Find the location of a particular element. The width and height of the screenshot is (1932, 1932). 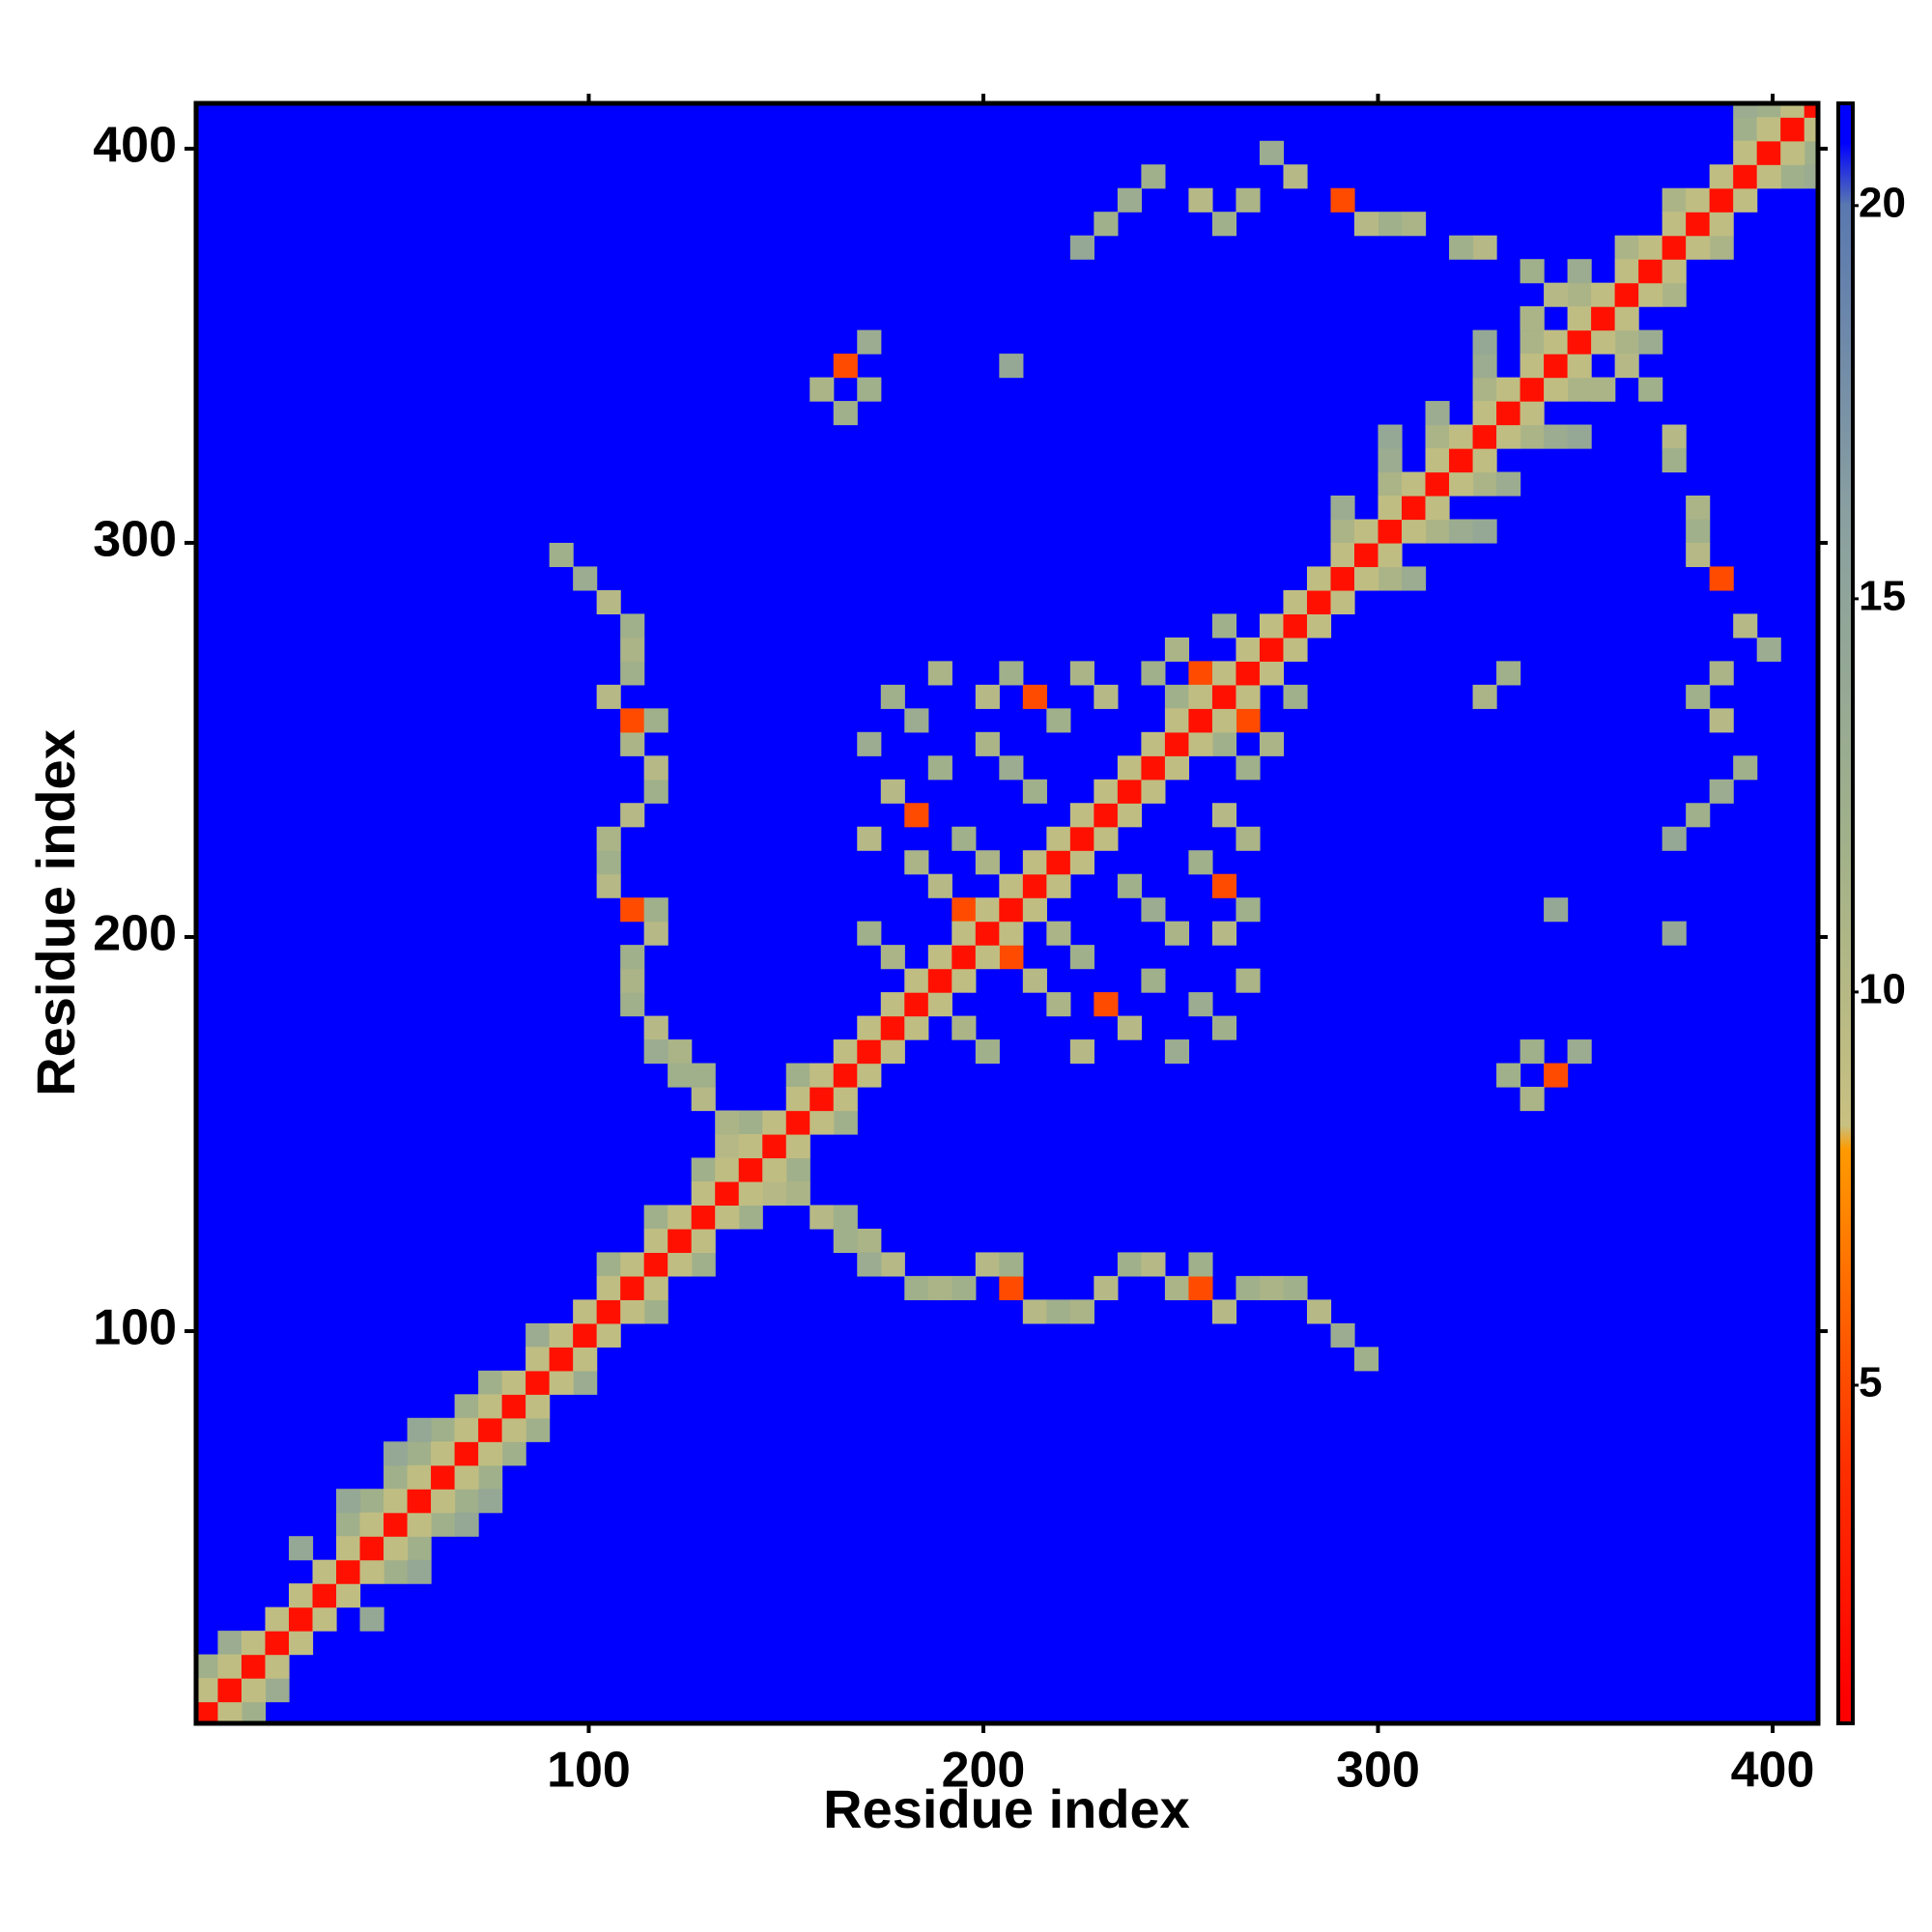

colorbar is located at coordinates (1845, 913).